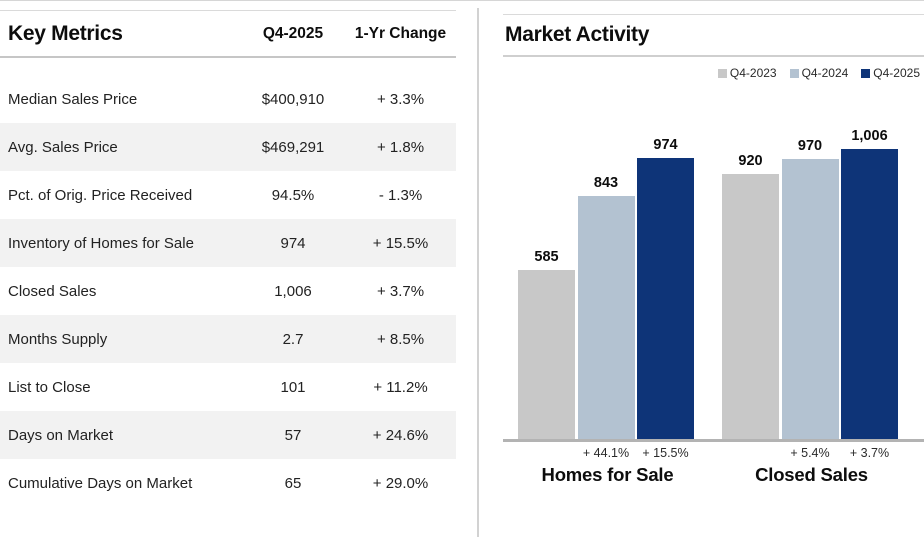 The height and width of the screenshot is (537, 924). I want to click on metric-change: + 3.7%, so click(400, 291).